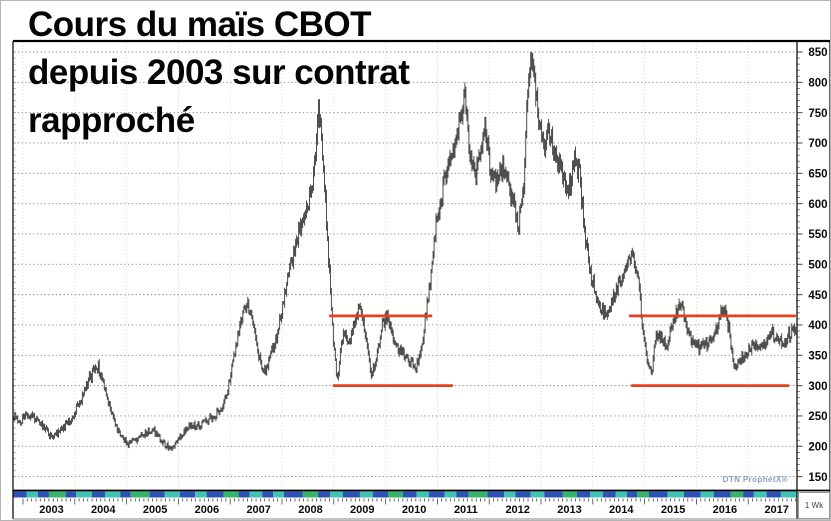  Describe the element at coordinates (755, 479) in the screenshot. I see `prophetx-watermark: DTN ProphetX®` at that location.